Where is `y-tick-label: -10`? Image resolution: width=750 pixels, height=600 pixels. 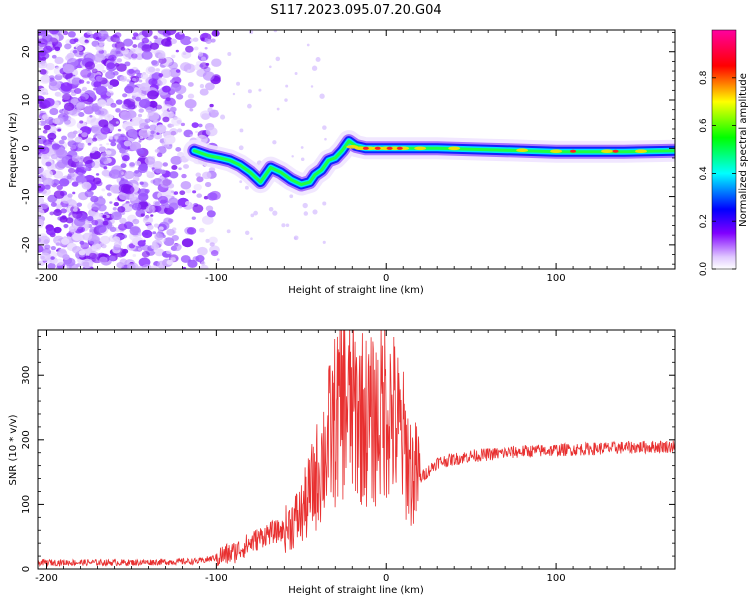 y-tick-label: -10 is located at coordinates (26, 196).